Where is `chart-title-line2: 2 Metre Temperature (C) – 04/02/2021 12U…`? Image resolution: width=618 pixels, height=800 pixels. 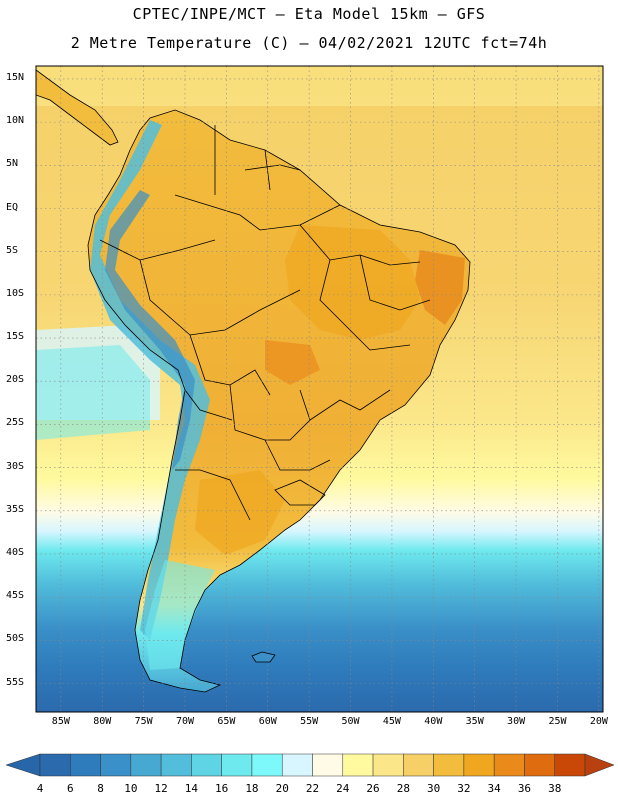
chart-title-line2: 2 Metre Temperature (C) – 04/02/2021 12U… is located at coordinates (309, 43).